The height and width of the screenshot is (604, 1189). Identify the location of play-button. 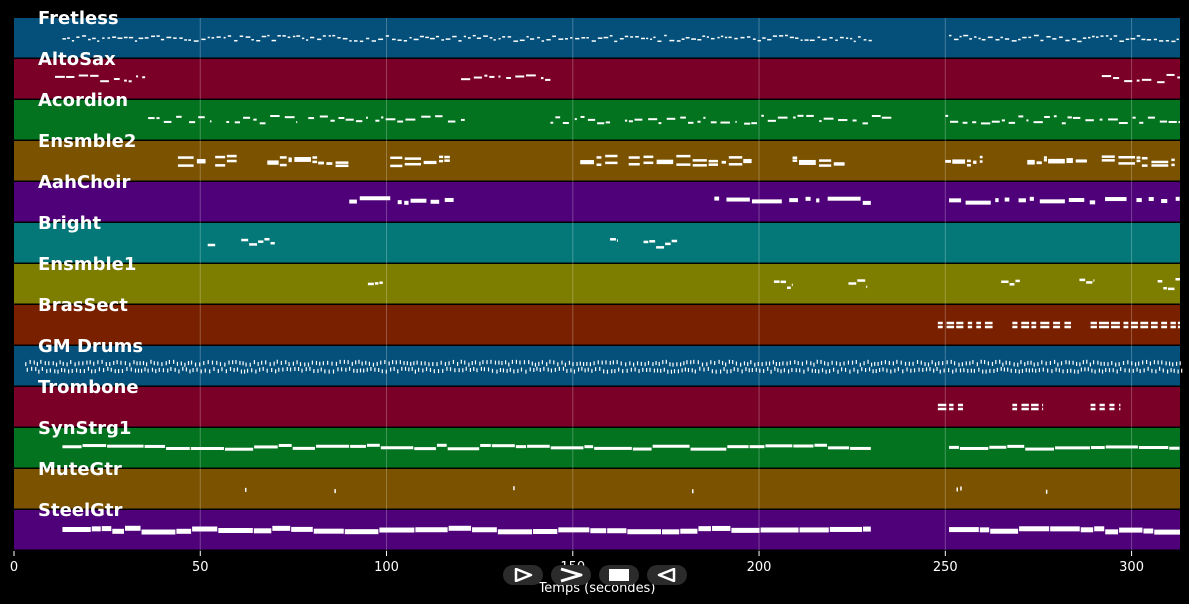
(523, 575).